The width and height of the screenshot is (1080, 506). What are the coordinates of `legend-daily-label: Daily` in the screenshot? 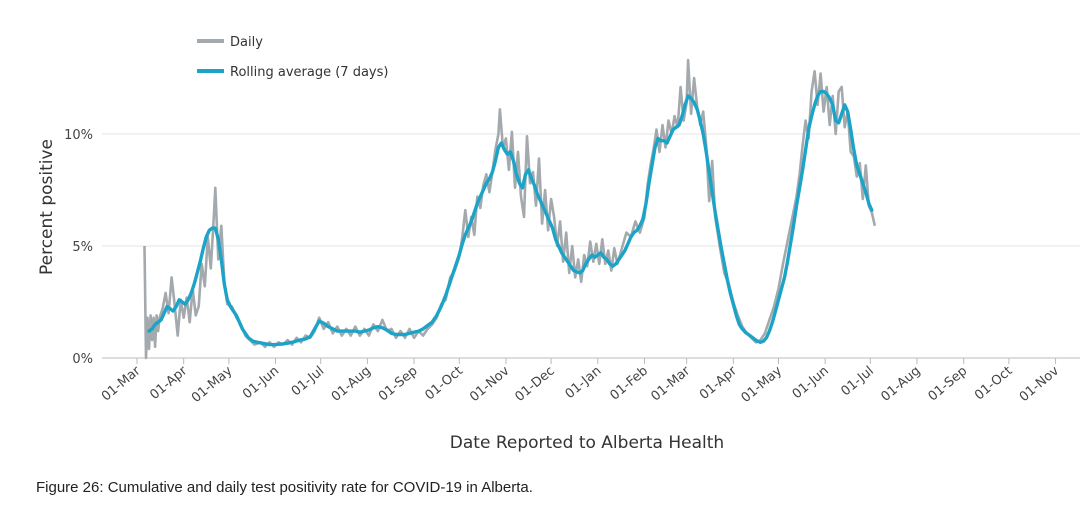 It's located at (246, 42).